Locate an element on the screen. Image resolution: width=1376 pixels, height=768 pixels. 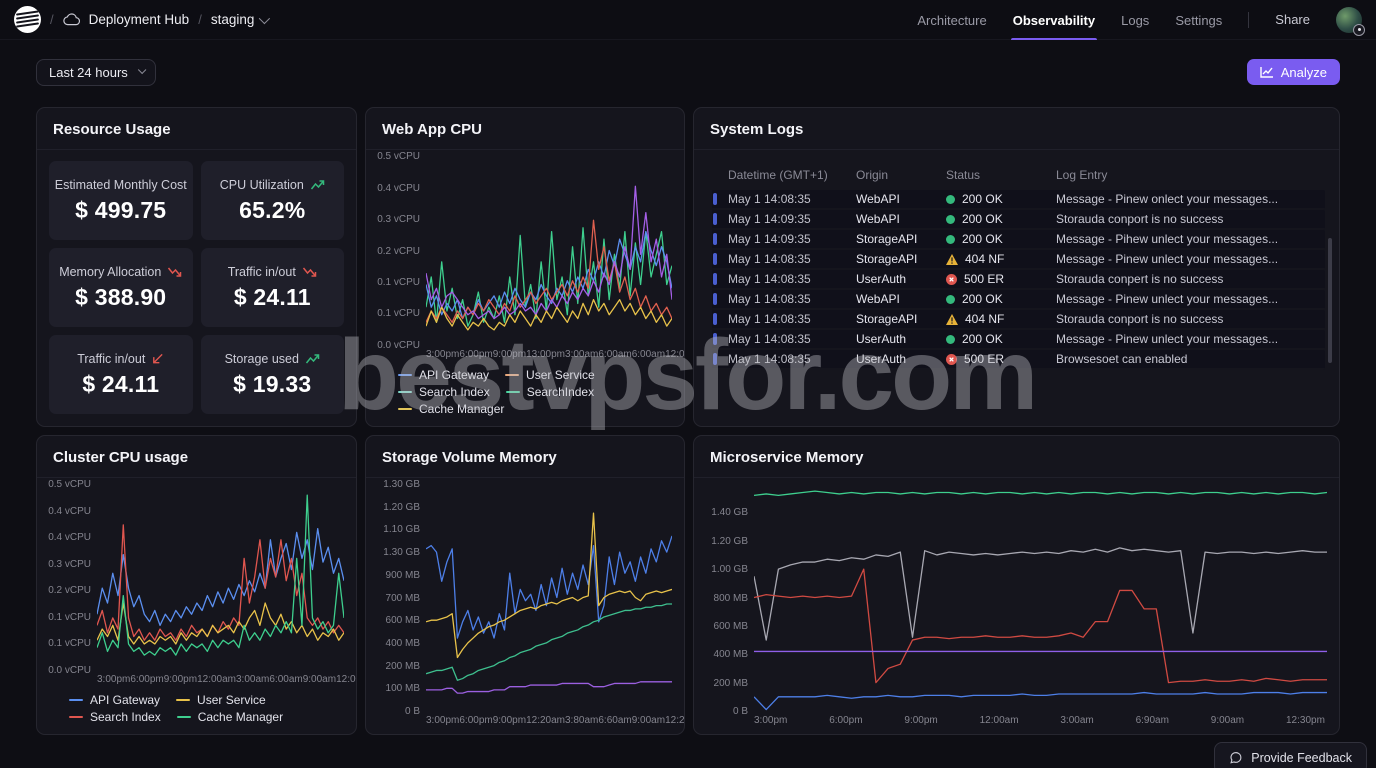
log-status: 404 NF is located at coordinates (1001, 319).